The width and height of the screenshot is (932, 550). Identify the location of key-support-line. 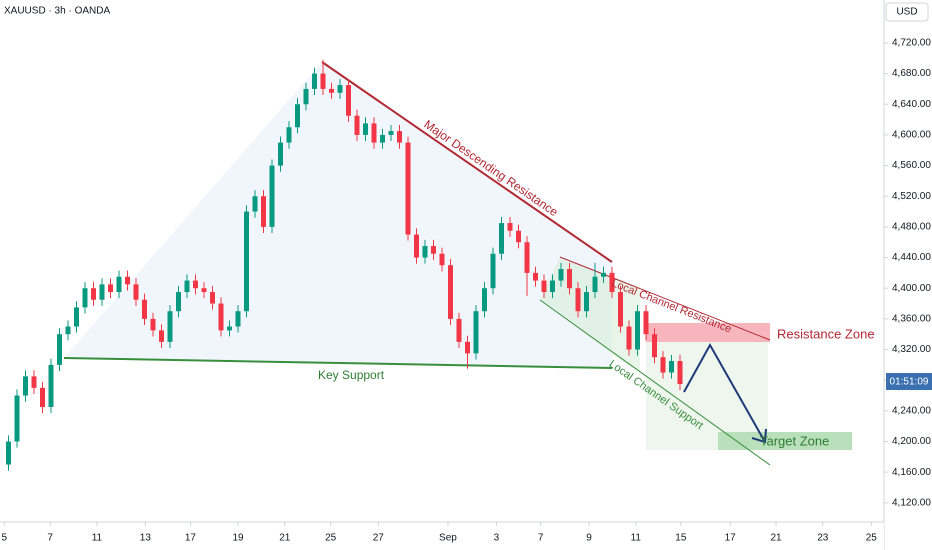
(338, 363).